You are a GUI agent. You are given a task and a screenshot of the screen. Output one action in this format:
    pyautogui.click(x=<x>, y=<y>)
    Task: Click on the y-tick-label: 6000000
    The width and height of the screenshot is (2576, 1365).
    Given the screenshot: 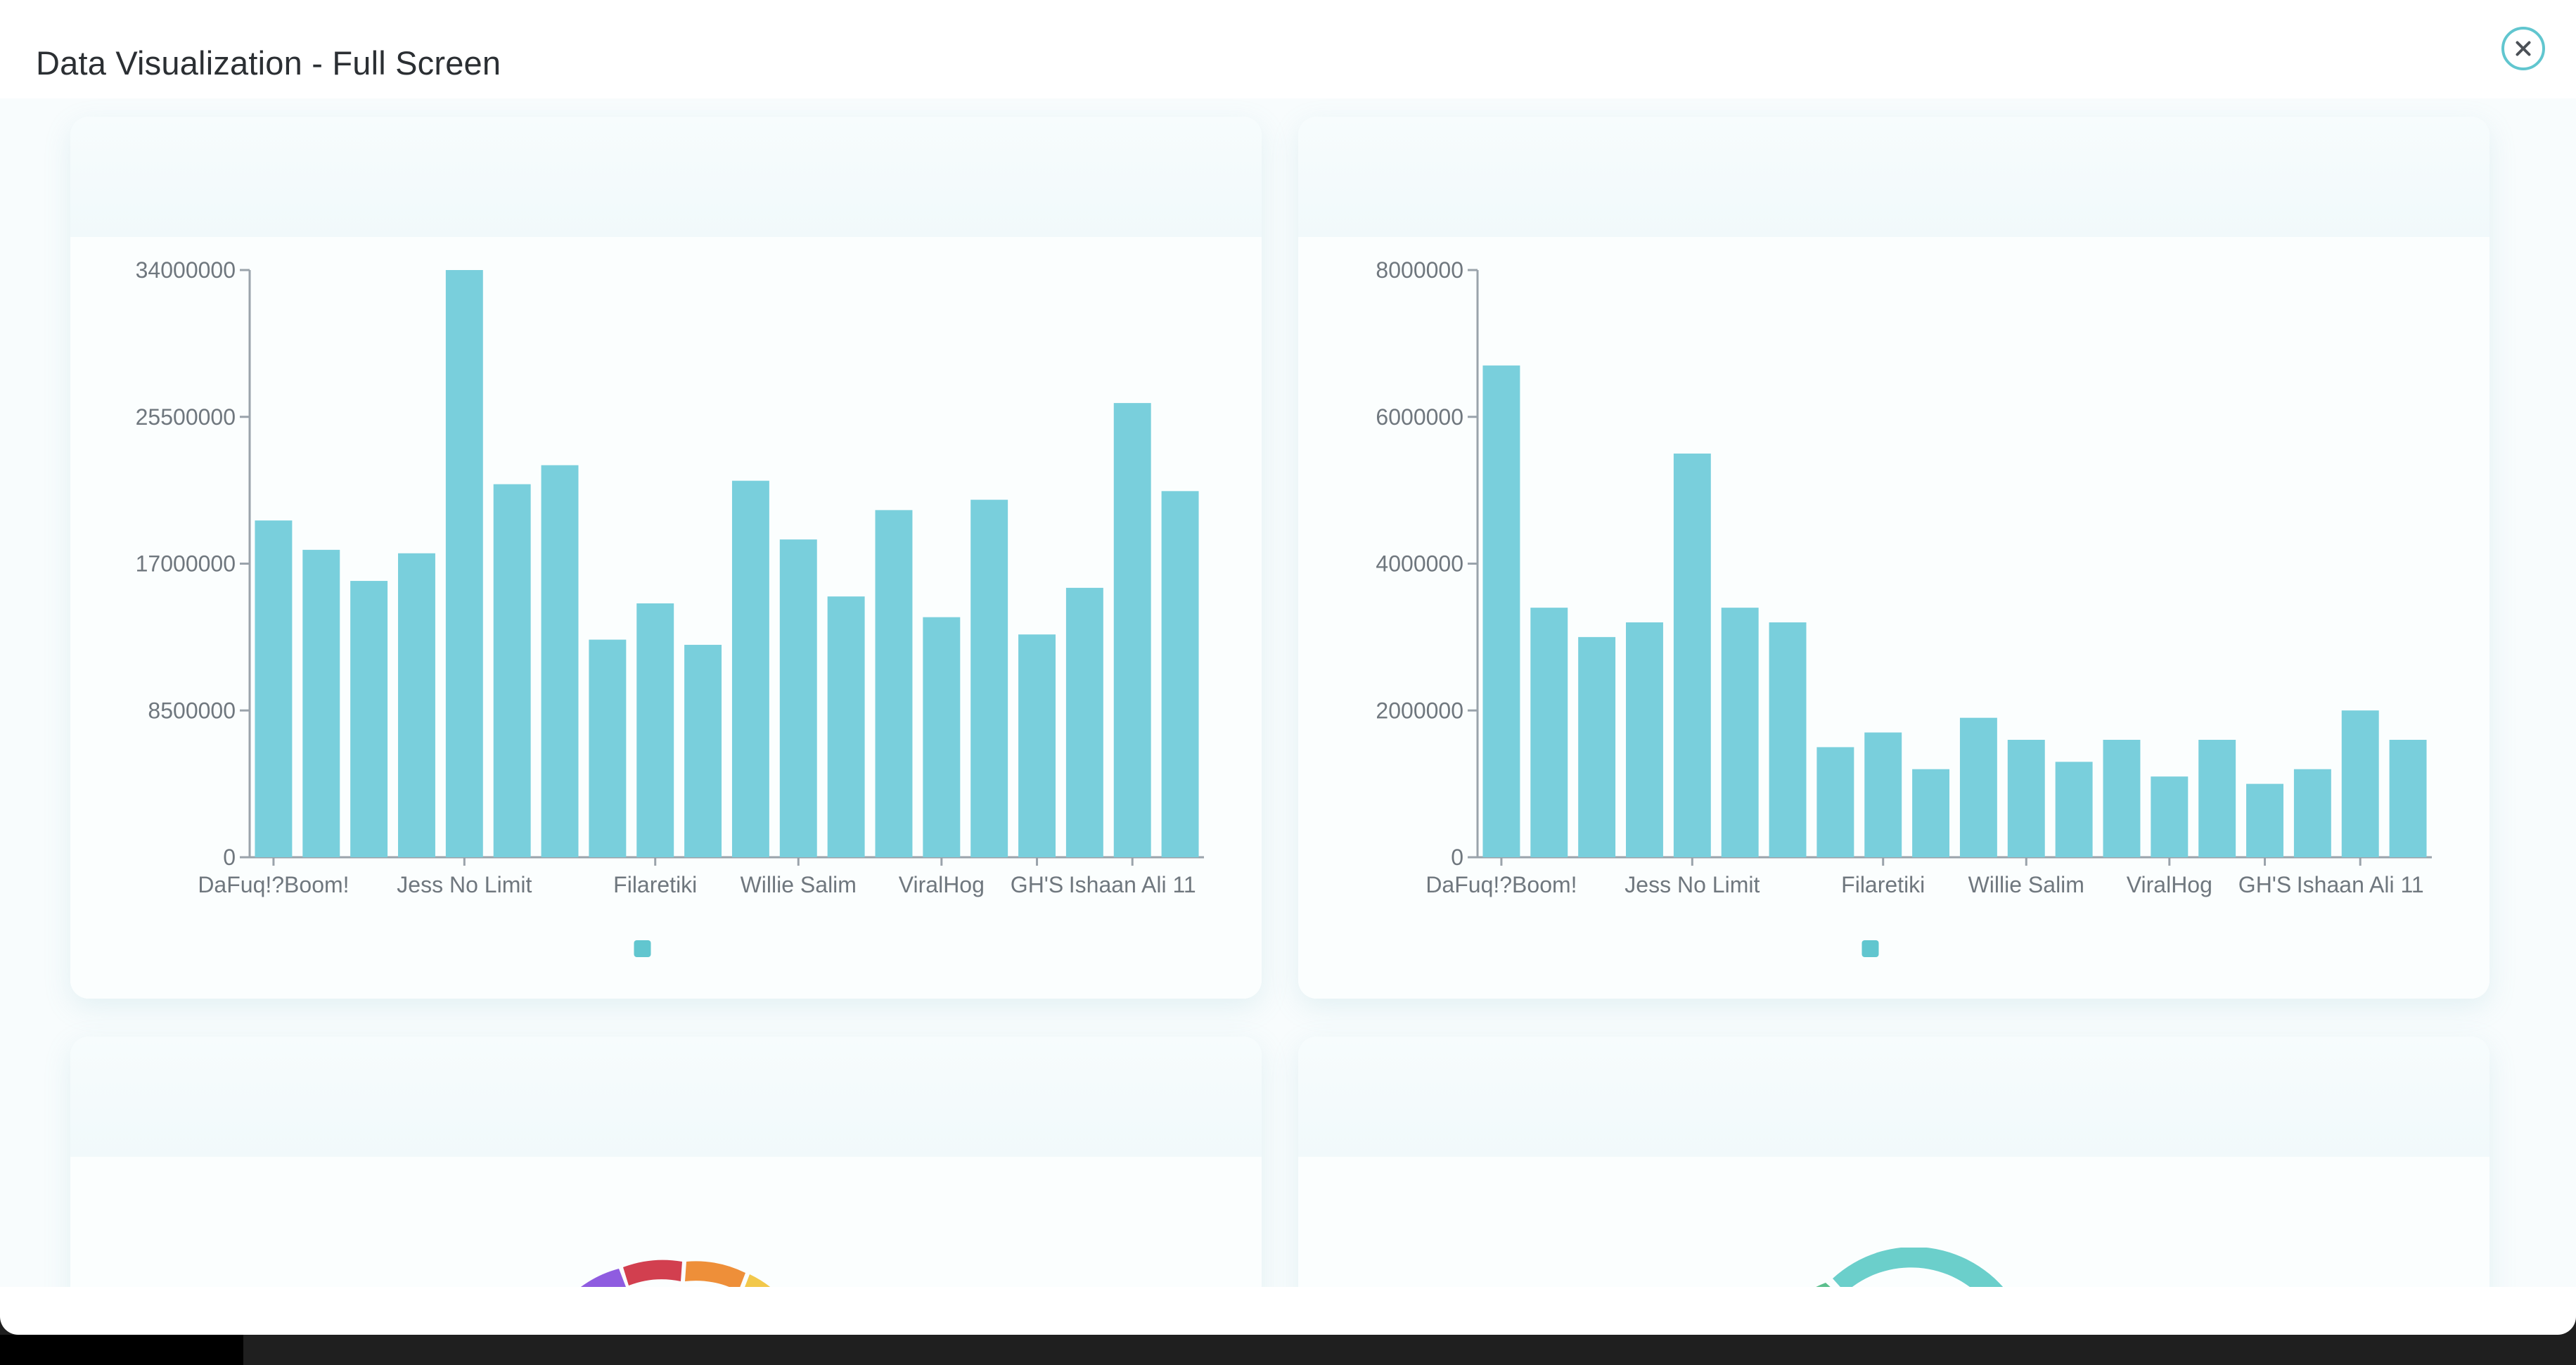 What is the action you would take?
    pyautogui.click(x=1419, y=417)
    